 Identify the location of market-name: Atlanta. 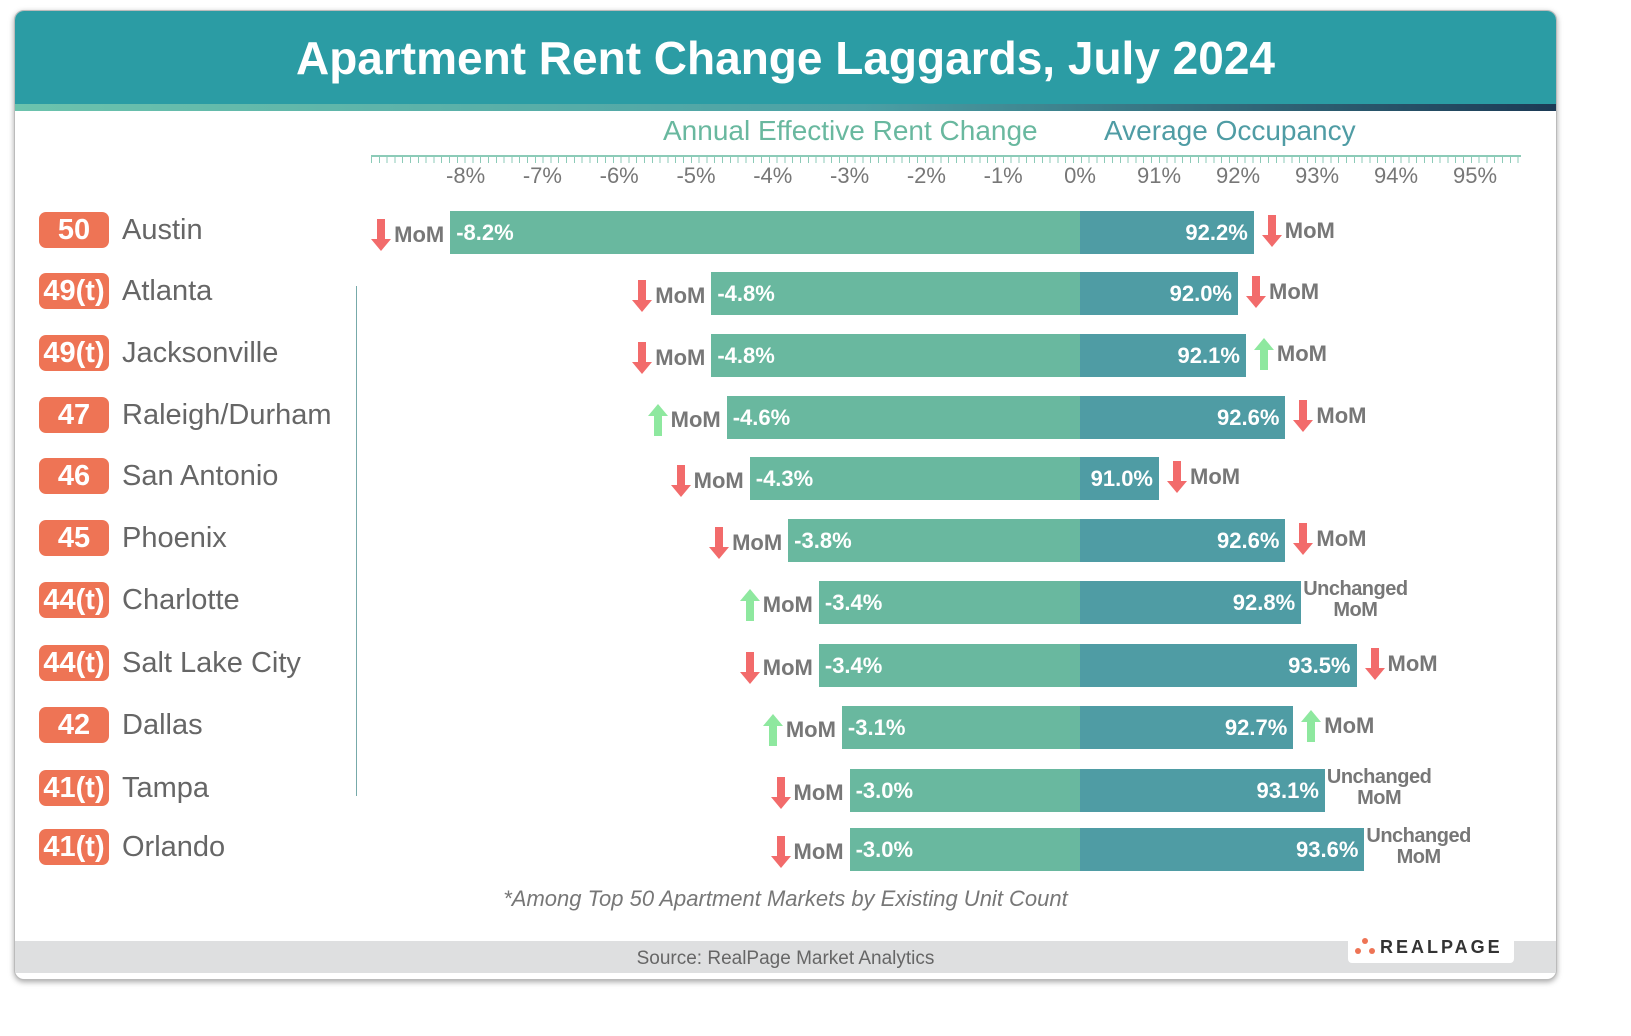
(167, 291).